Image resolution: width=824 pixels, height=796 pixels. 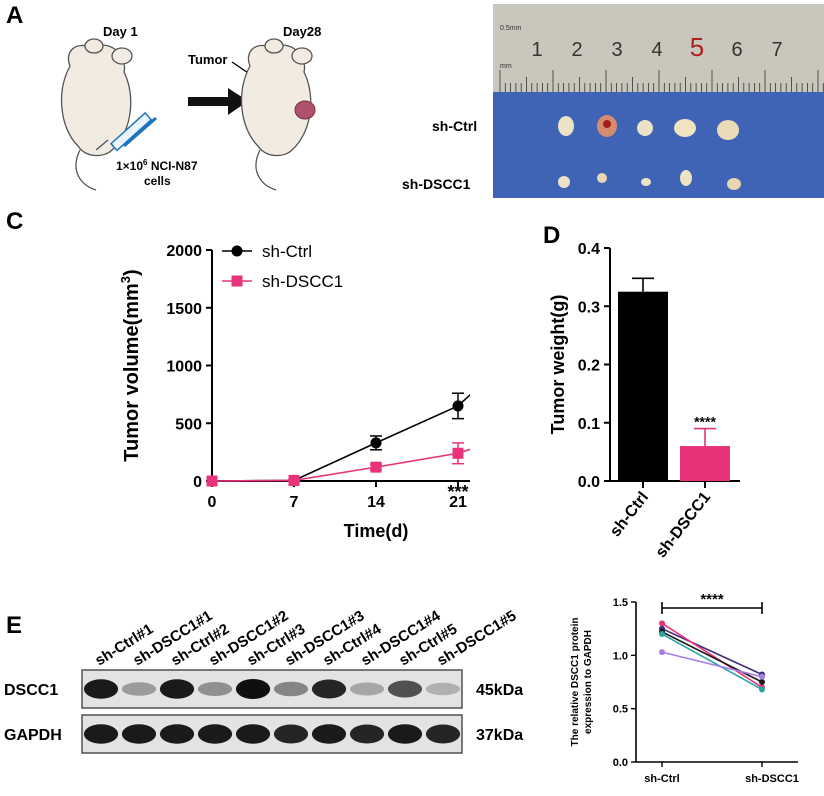 What do you see at coordinates (294, 502) in the screenshot?
I see `x-tick-label: 7` at bounding box center [294, 502].